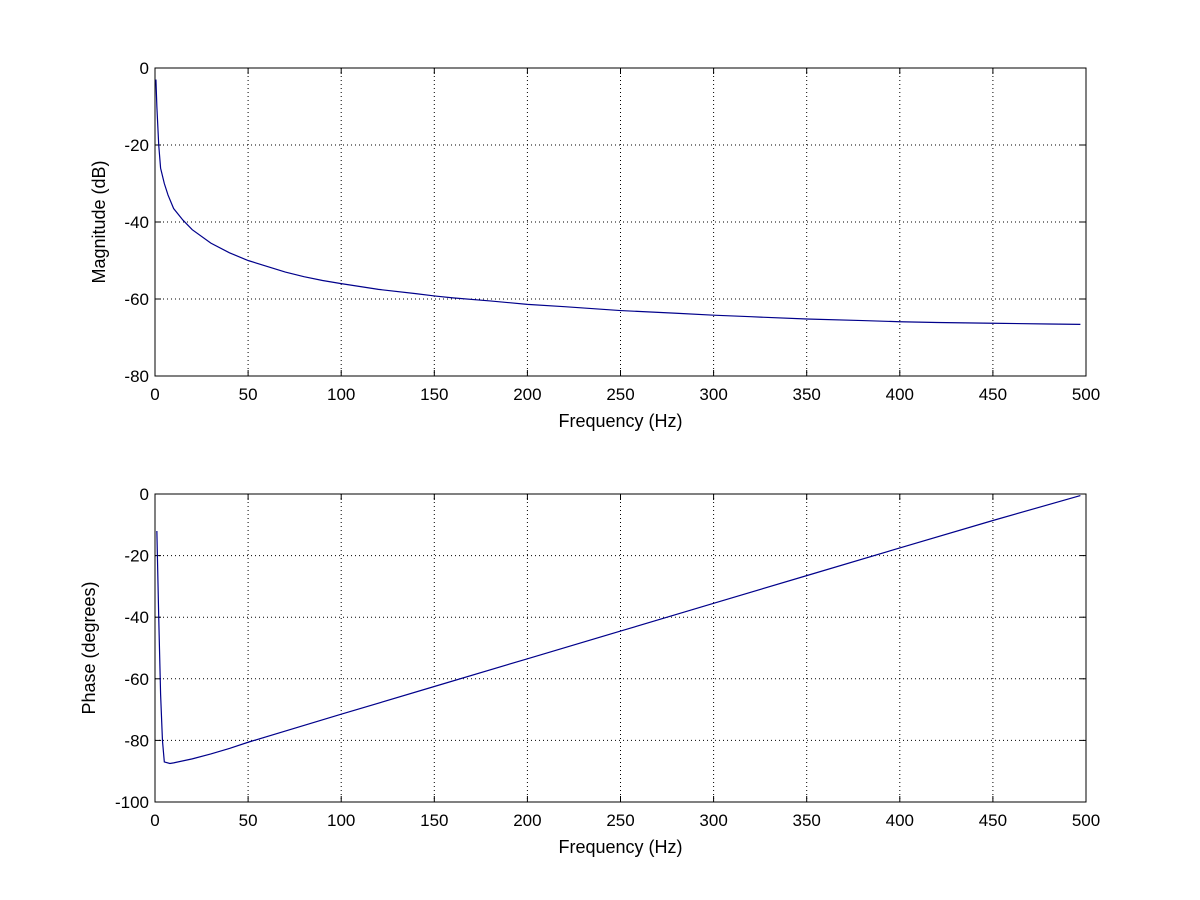  Describe the element at coordinates (341, 820) in the screenshot. I see `phase-x-tick-label: 100` at that location.